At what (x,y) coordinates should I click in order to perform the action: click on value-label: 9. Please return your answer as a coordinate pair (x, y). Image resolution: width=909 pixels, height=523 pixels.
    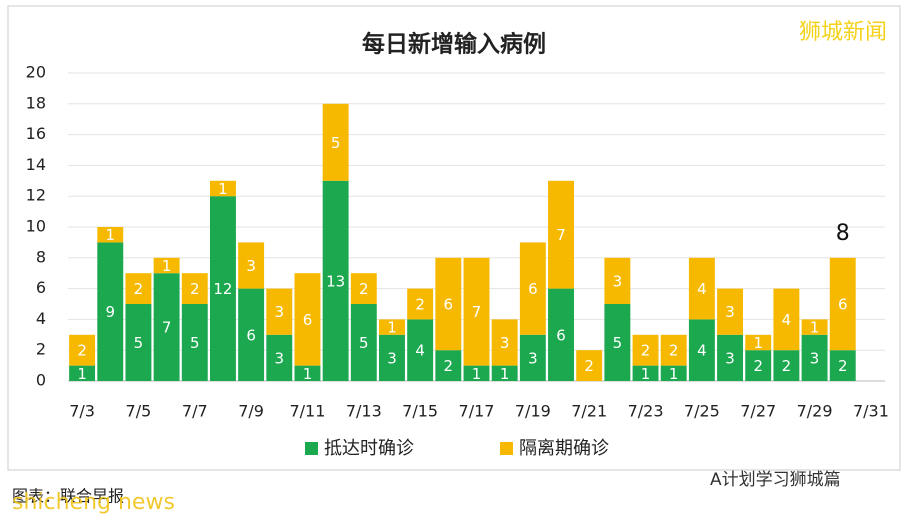
    Looking at the image, I should click on (110, 312).